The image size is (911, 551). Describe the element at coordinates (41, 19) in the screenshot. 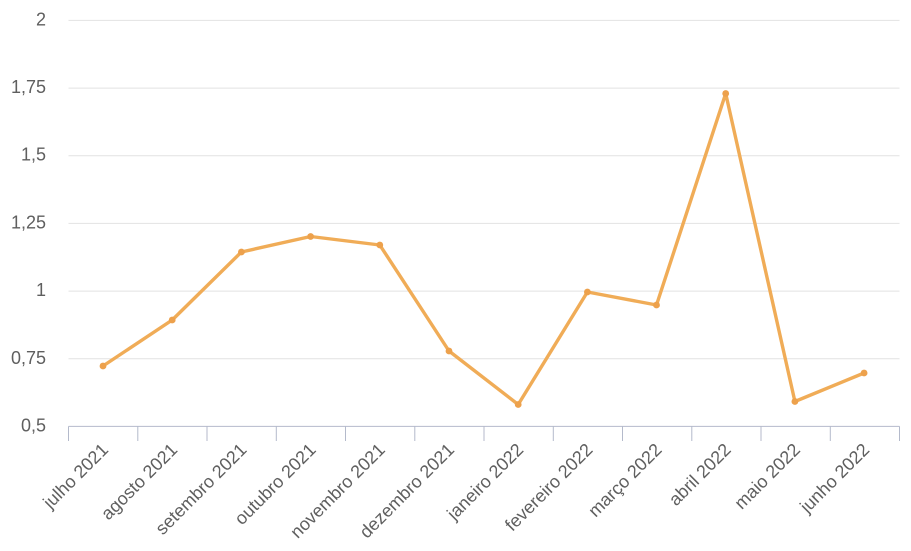

I see `svg-text: 2` at that location.